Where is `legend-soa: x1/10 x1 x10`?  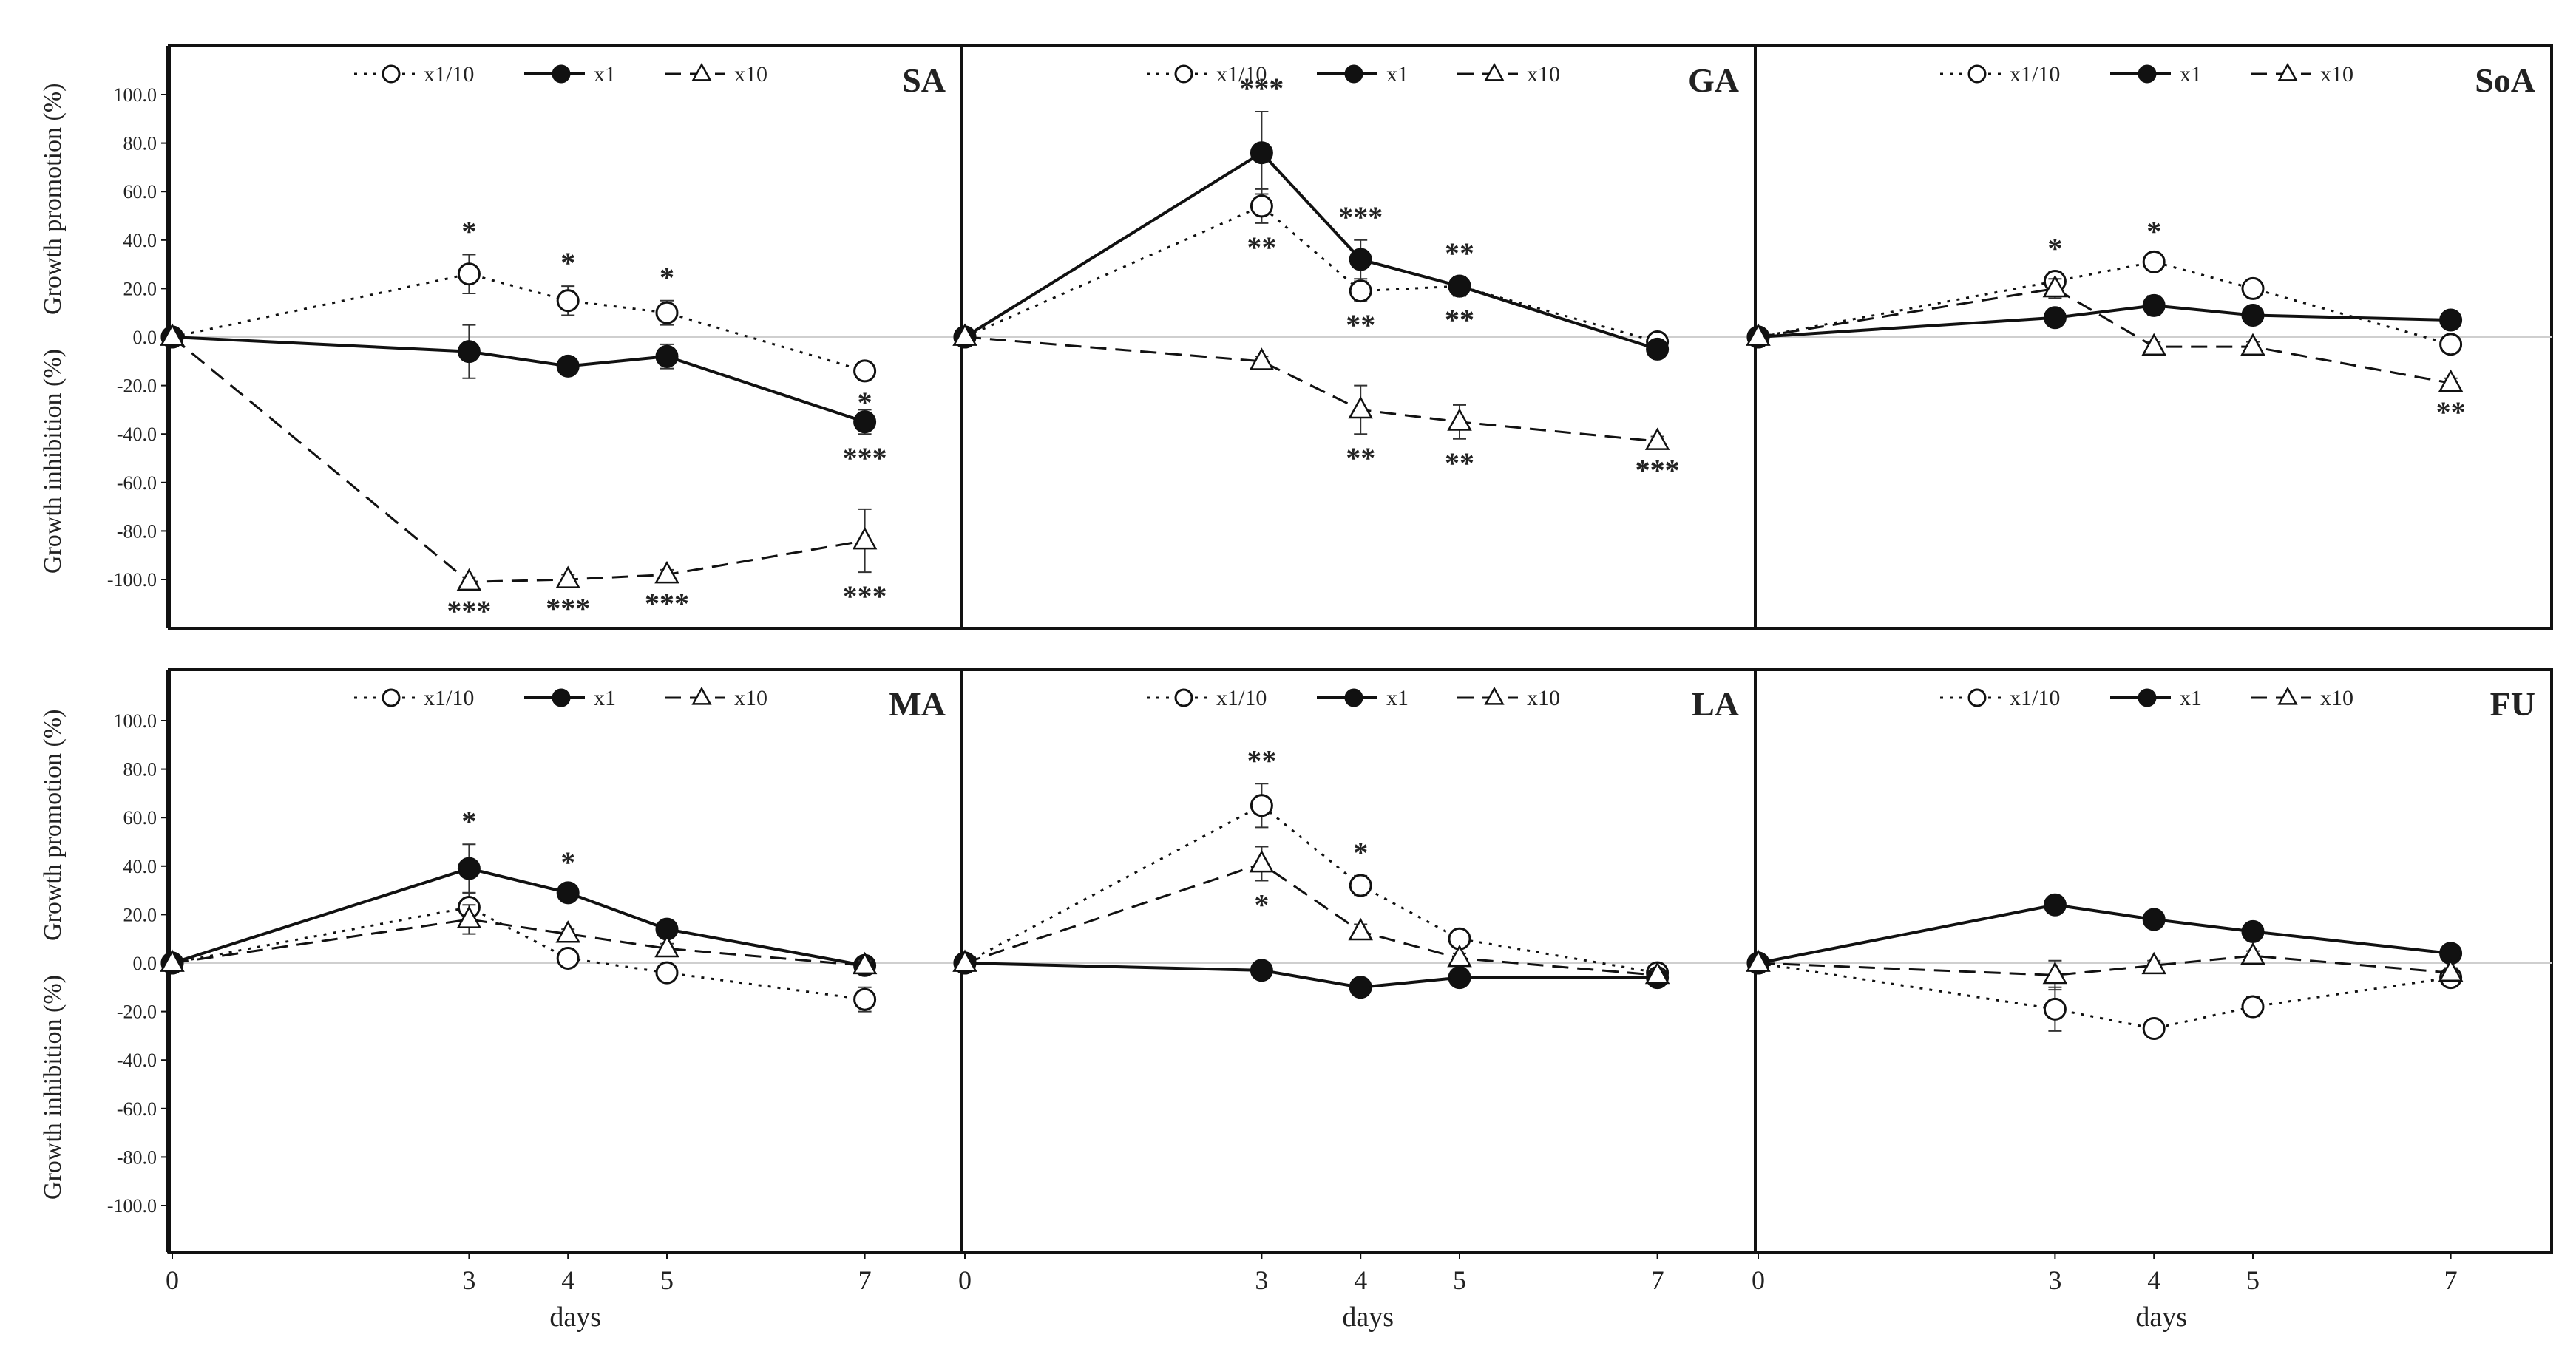
legend-soa: x1/10 x1 x10 is located at coordinates (2146, 74).